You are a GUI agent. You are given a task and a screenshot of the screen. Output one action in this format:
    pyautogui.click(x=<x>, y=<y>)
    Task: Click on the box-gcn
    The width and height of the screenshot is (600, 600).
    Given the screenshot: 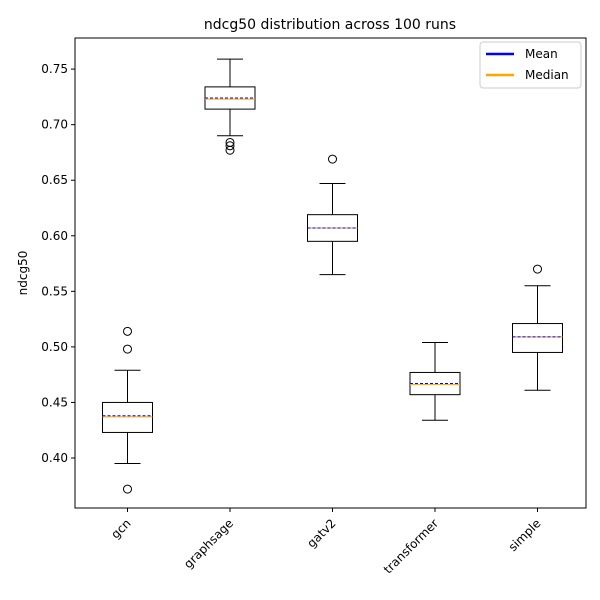 What is the action you would take?
    pyautogui.click(x=127, y=410)
    